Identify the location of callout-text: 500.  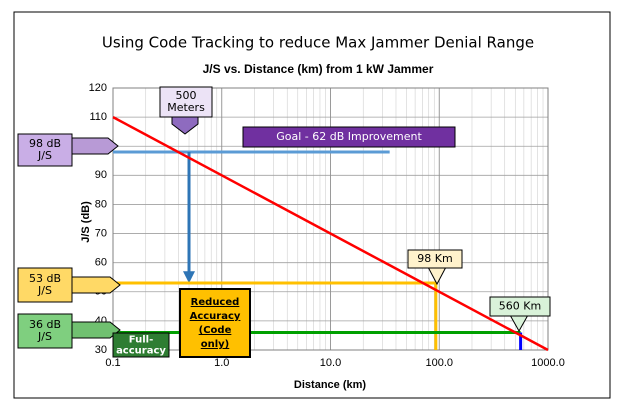
(186, 95).